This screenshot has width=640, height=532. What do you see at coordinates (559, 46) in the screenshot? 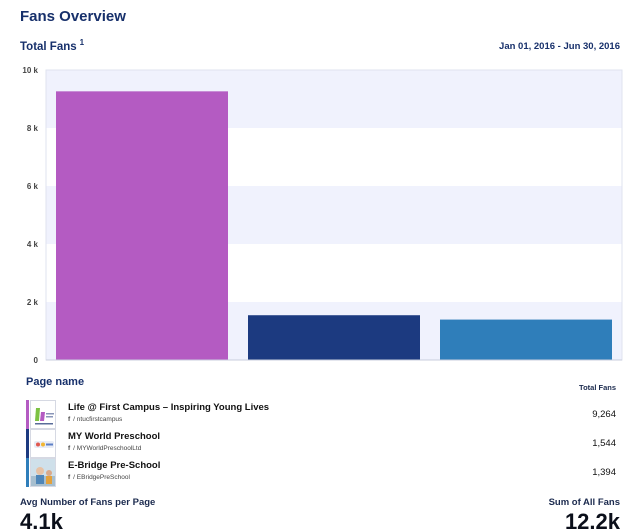
I see `date-range: Jan 01, 2016 - Jun 30, 2016` at bounding box center [559, 46].